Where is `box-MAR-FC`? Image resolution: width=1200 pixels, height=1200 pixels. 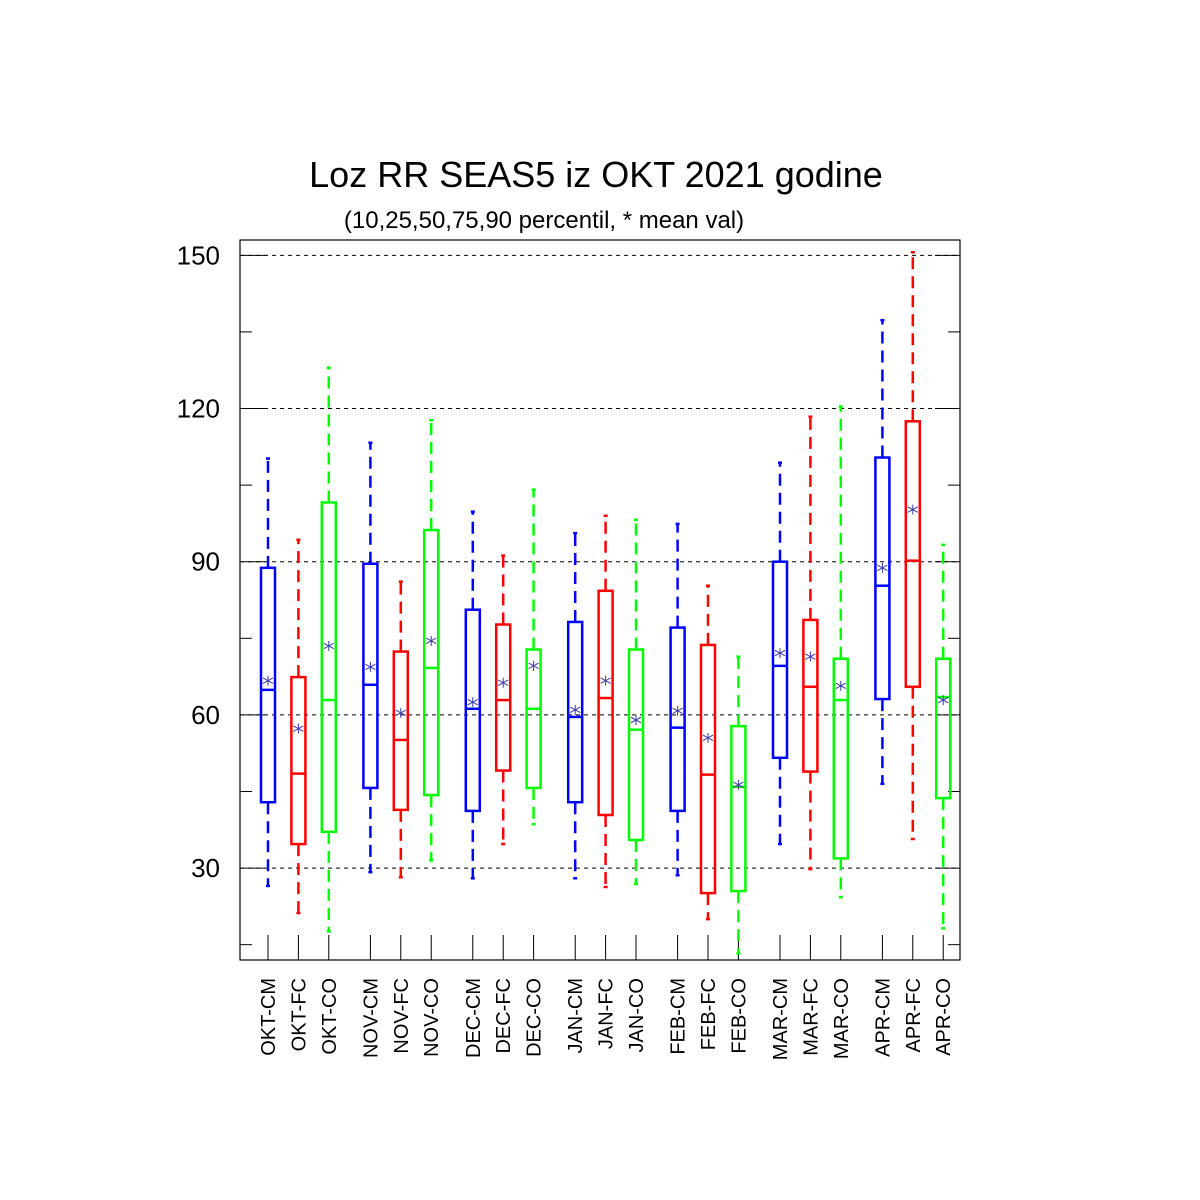
box-MAR-FC is located at coordinates (810, 695).